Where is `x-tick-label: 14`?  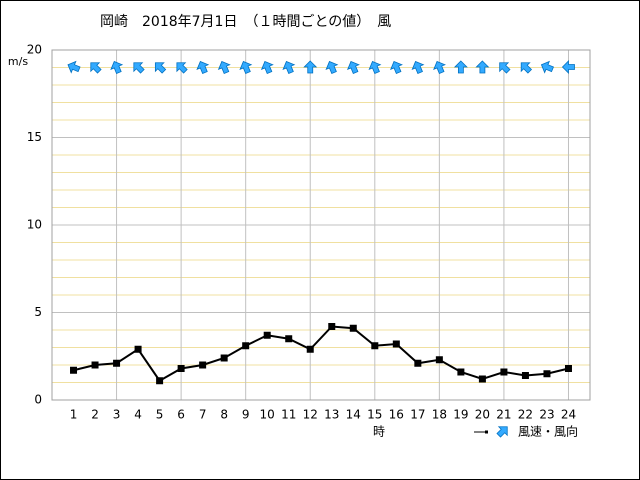
x-tick-label: 14 is located at coordinates (353, 415).